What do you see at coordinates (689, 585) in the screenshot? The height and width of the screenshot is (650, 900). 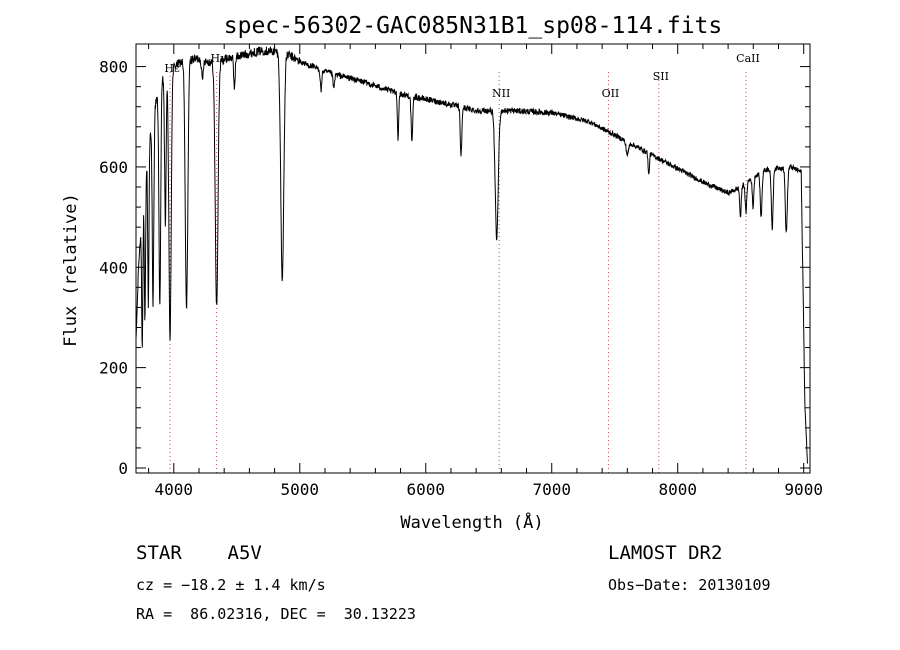 I see `observation-date: Obs−Date: 20130109` at bounding box center [689, 585].